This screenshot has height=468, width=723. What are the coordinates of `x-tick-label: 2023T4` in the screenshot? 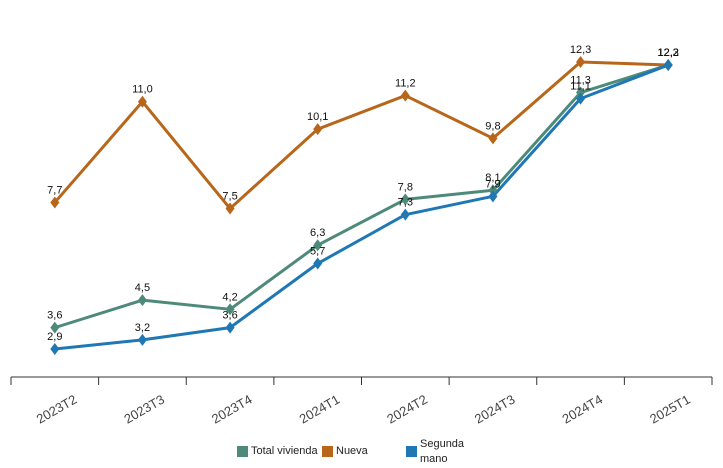 It's located at (232, 409).